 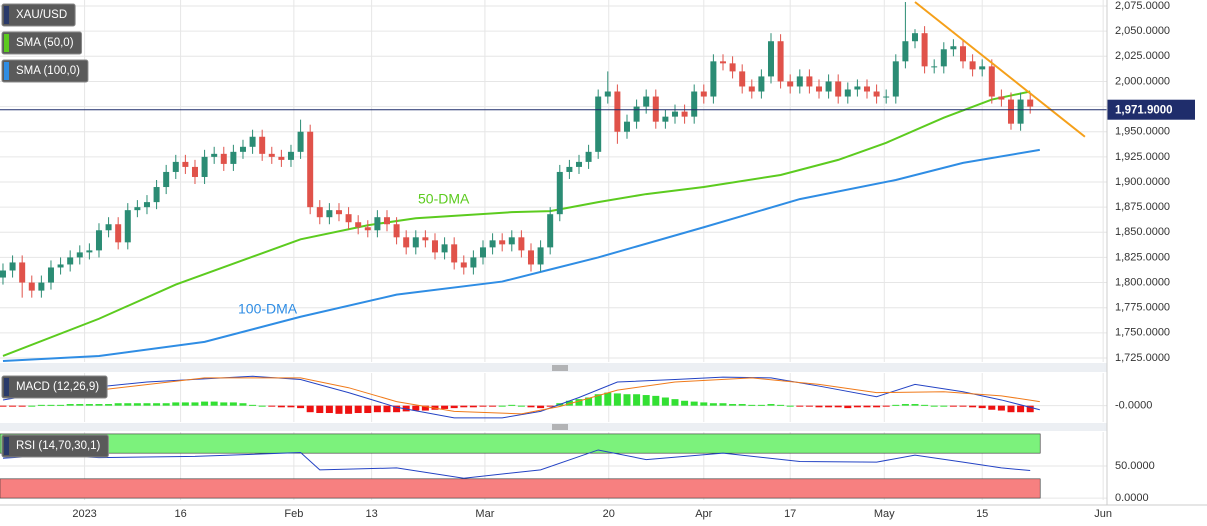 What do you see at coordinates (1142, 31) in the screenshot?
I see `y-tick-label: 2,050.0000` at bounding box center [1142, 31].